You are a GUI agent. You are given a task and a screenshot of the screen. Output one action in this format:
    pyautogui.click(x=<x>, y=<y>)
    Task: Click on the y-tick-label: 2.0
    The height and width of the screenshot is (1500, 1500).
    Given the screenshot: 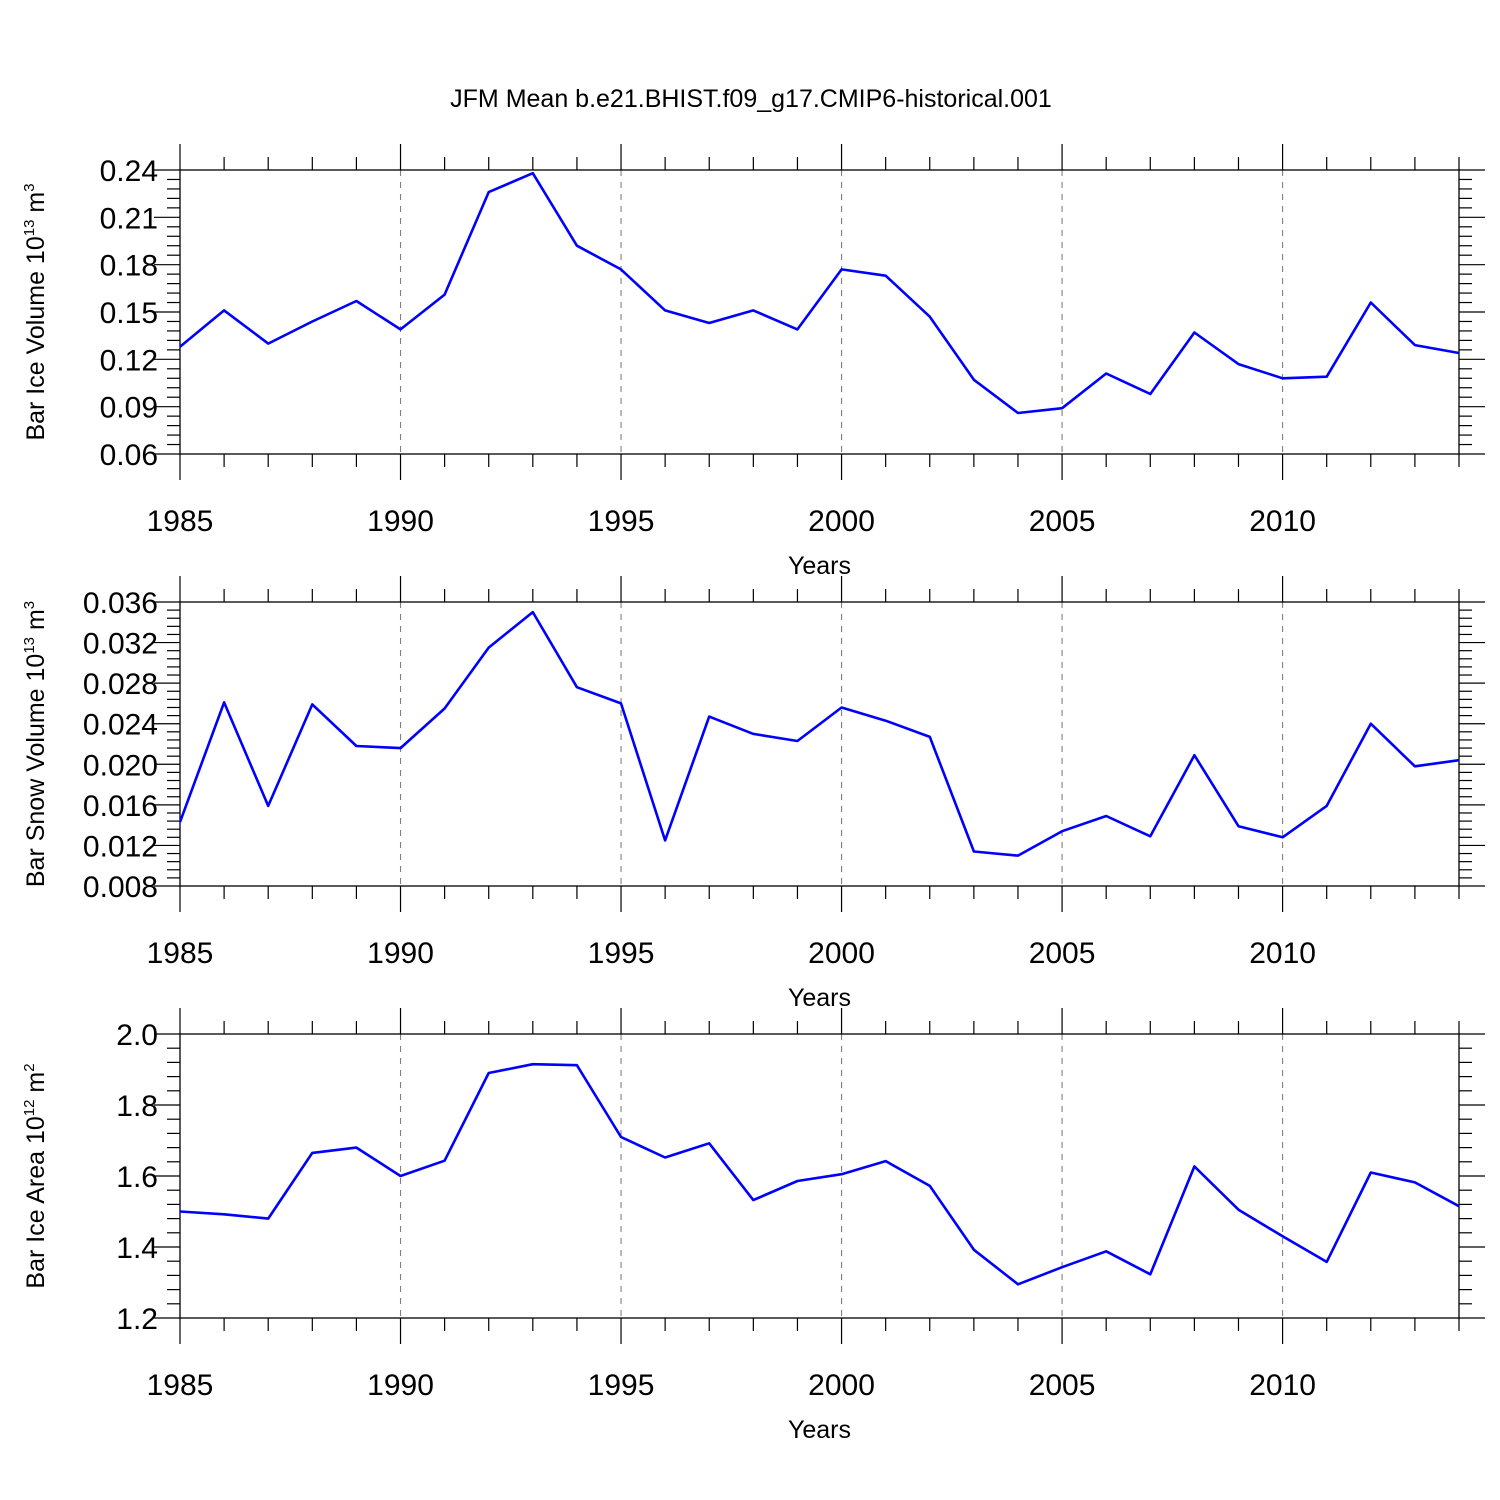 What is the action you would take?
    pyautogui.click(x=137, y=1035)
    